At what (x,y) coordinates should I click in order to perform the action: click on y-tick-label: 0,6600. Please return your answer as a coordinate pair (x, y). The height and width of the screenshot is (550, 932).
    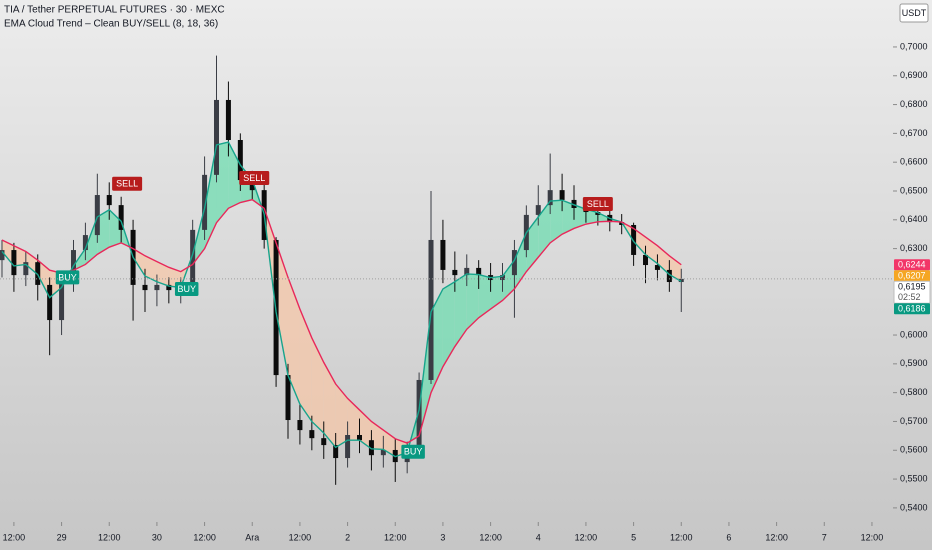
    Looking at the image, I should click on (914, 162).